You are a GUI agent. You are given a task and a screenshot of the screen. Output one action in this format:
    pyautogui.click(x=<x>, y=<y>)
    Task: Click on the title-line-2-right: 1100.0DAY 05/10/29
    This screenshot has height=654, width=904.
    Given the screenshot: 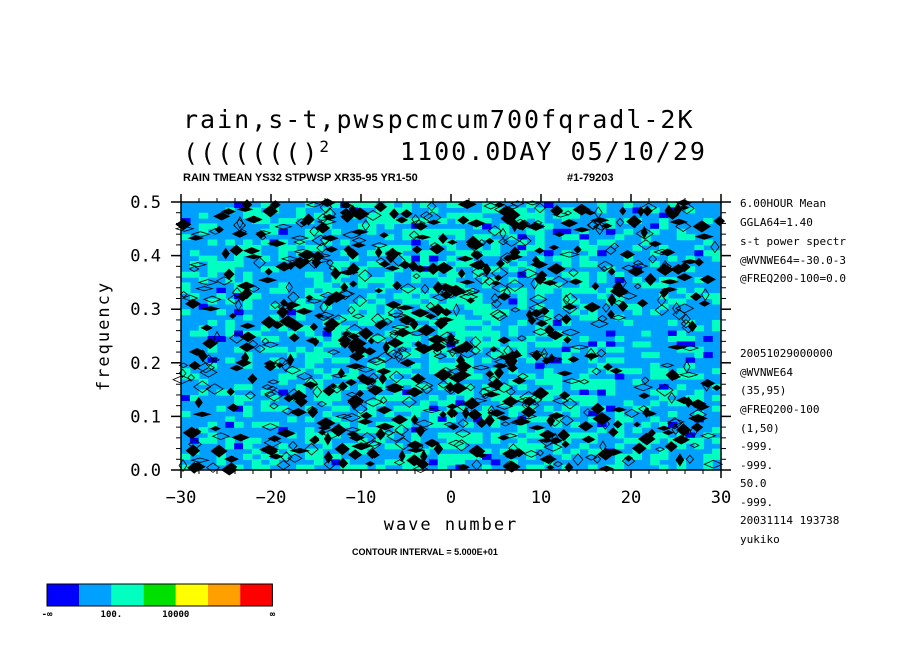 What is the action you would take?
    pyautogui.click(x=553, y=151)
    